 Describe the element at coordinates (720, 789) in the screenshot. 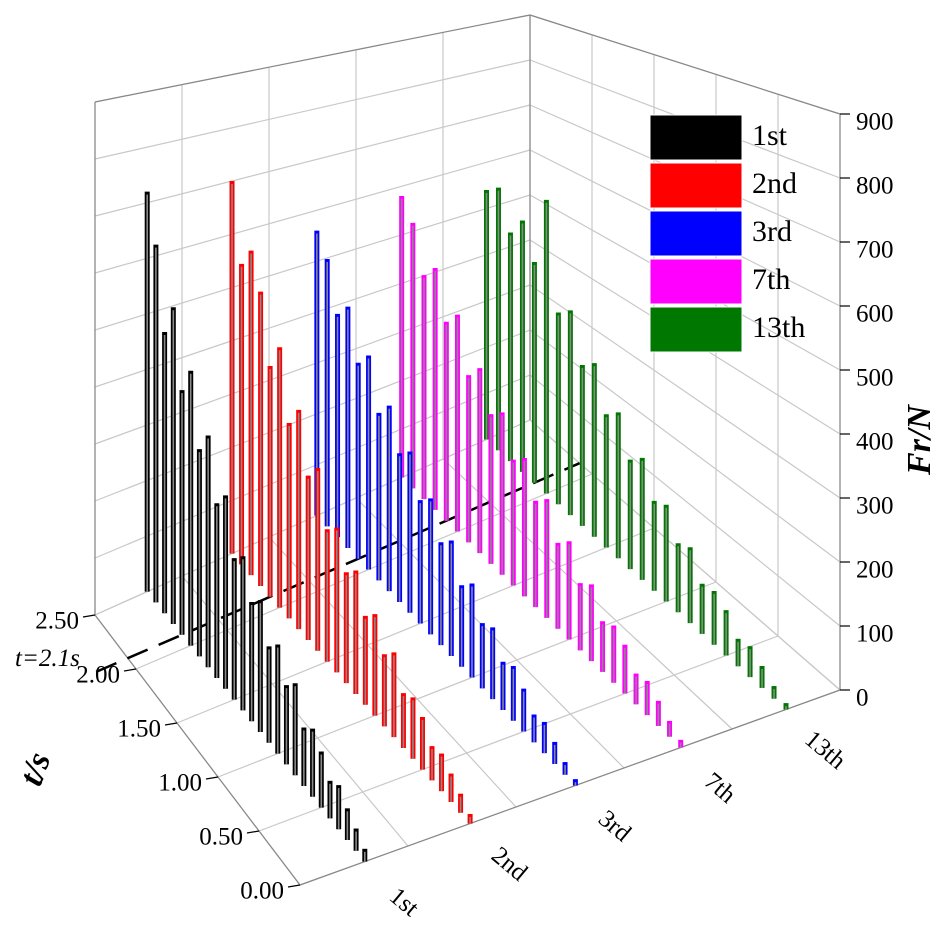

I see `category-label: 7th` at that location.